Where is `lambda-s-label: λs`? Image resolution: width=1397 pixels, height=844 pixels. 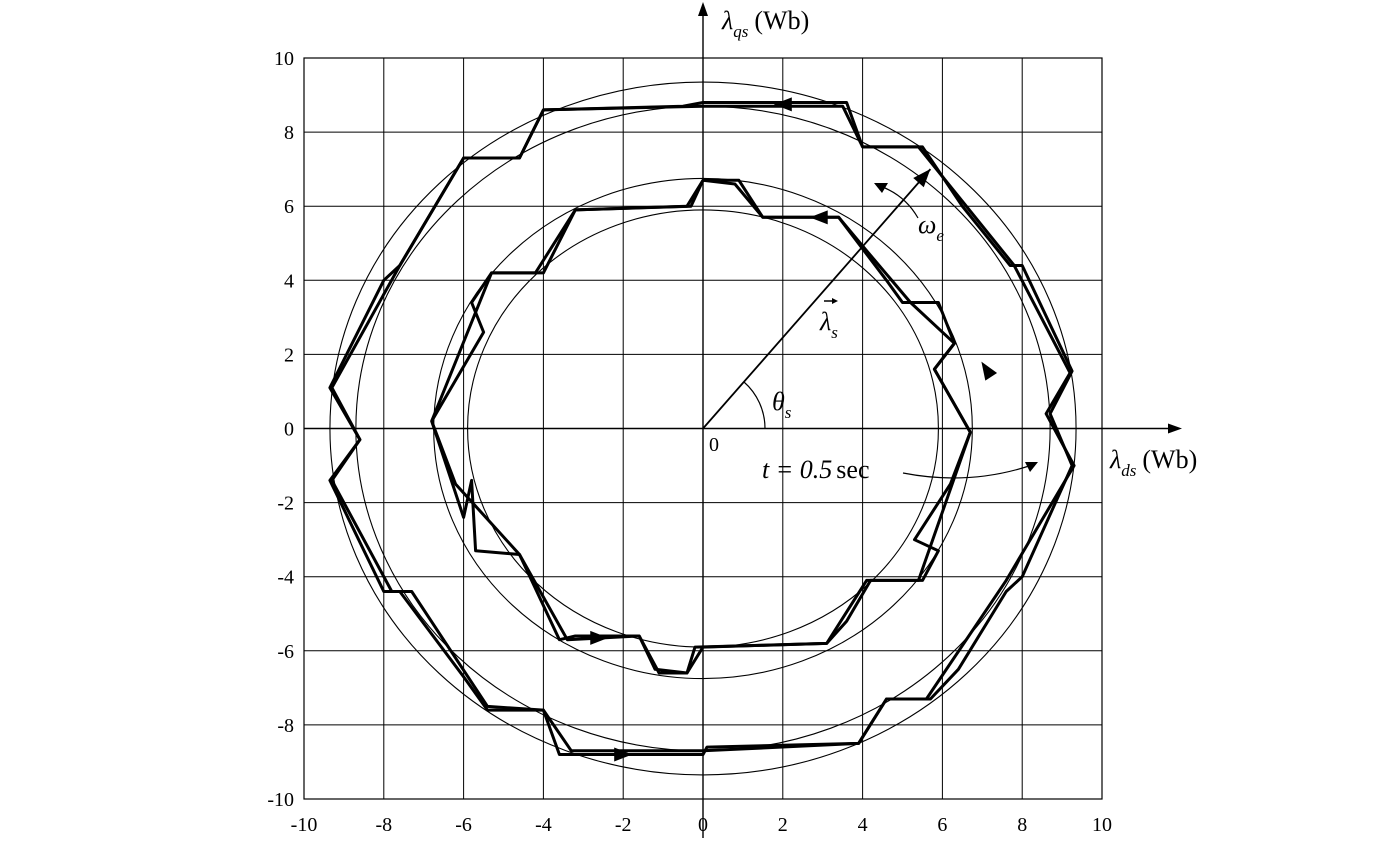 lambda-s-label: λs is located at coordinates (828, 324).